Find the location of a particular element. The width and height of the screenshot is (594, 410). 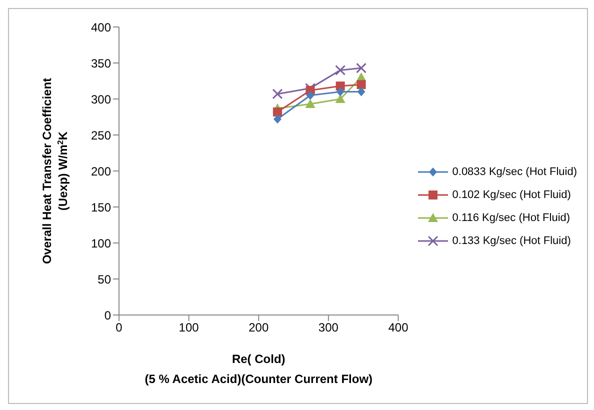

x-tick-label: 200 is located at coordinates (258, 327).